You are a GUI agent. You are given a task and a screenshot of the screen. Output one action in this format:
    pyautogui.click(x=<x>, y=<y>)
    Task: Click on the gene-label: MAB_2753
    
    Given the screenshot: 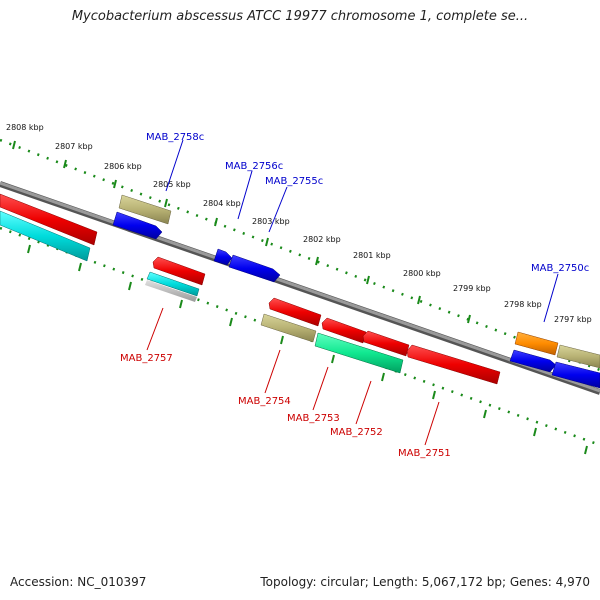 What is the action you would take?
    pyautogui.click(x=313, y=418)
    